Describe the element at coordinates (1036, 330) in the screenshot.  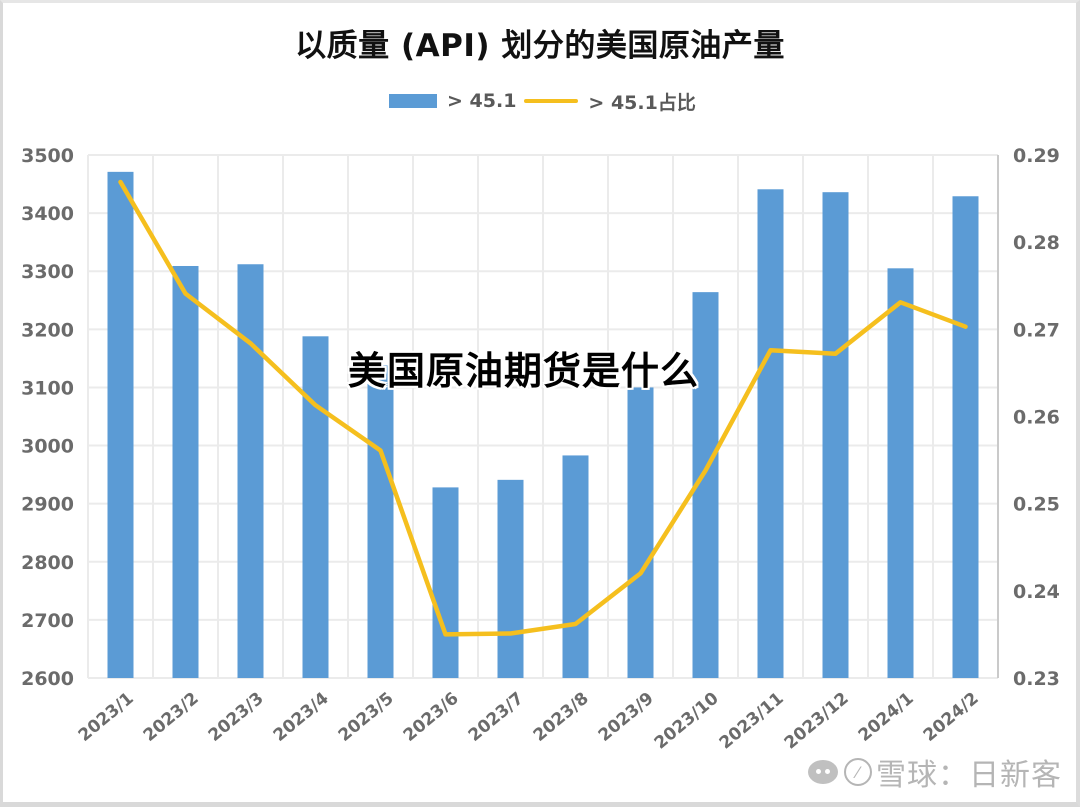
I see `right-axis-tick: 0.27` at that location.